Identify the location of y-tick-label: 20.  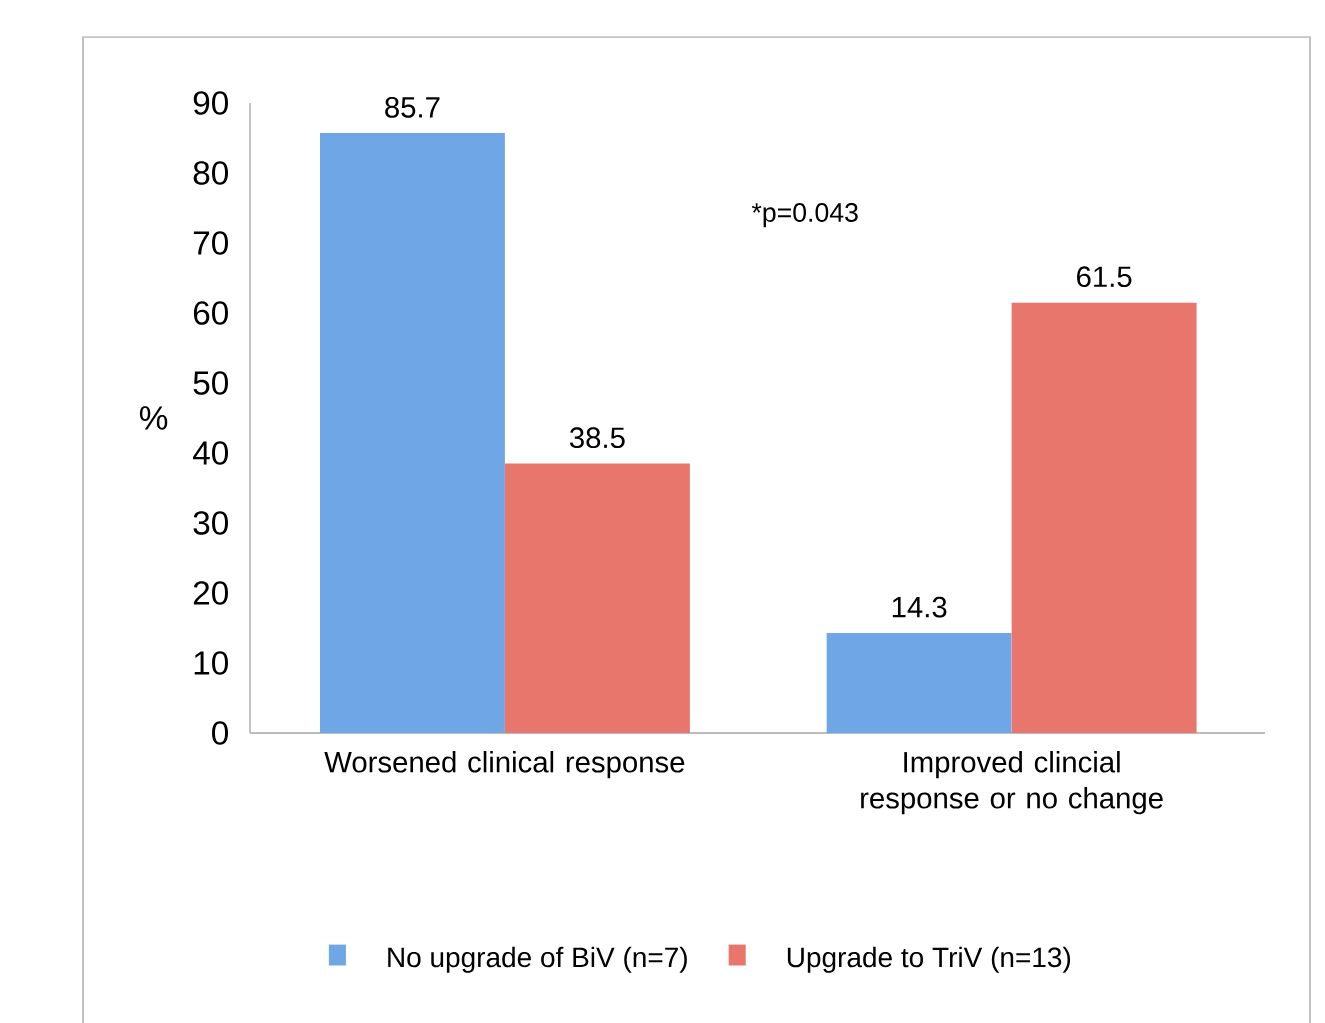
(210, 593).